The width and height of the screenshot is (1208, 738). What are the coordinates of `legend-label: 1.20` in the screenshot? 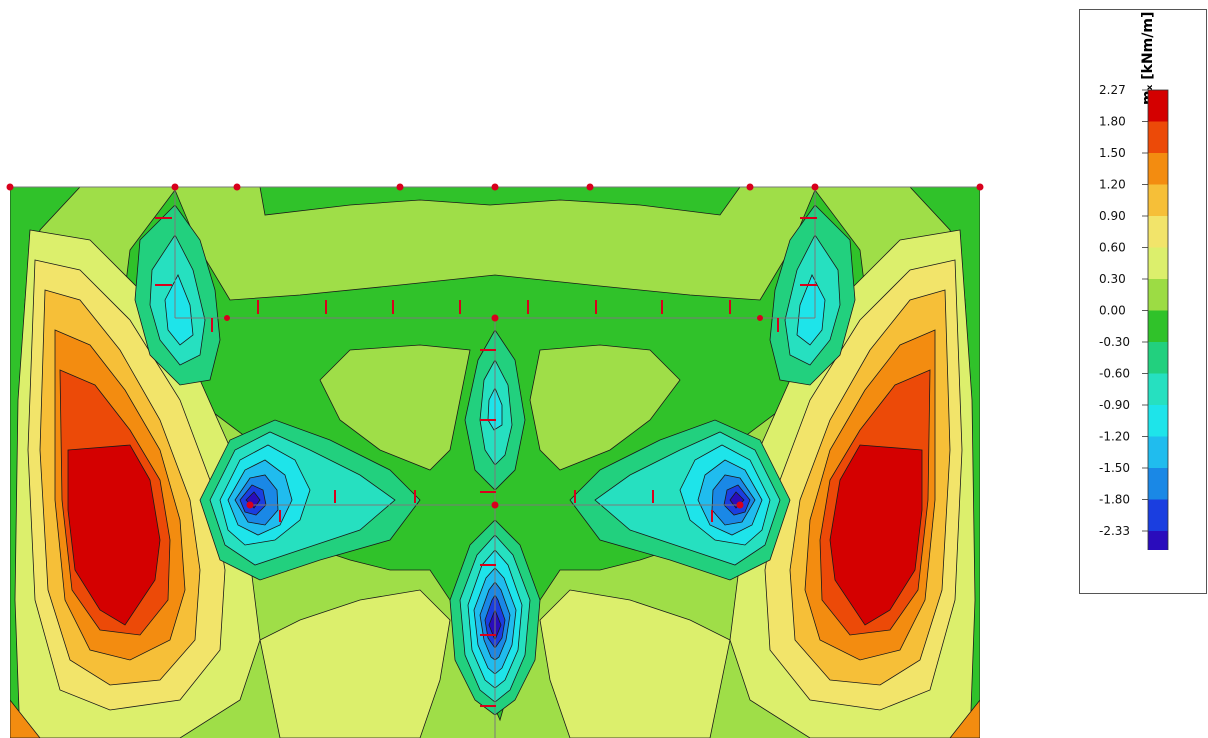 It's located at (1112, 185).